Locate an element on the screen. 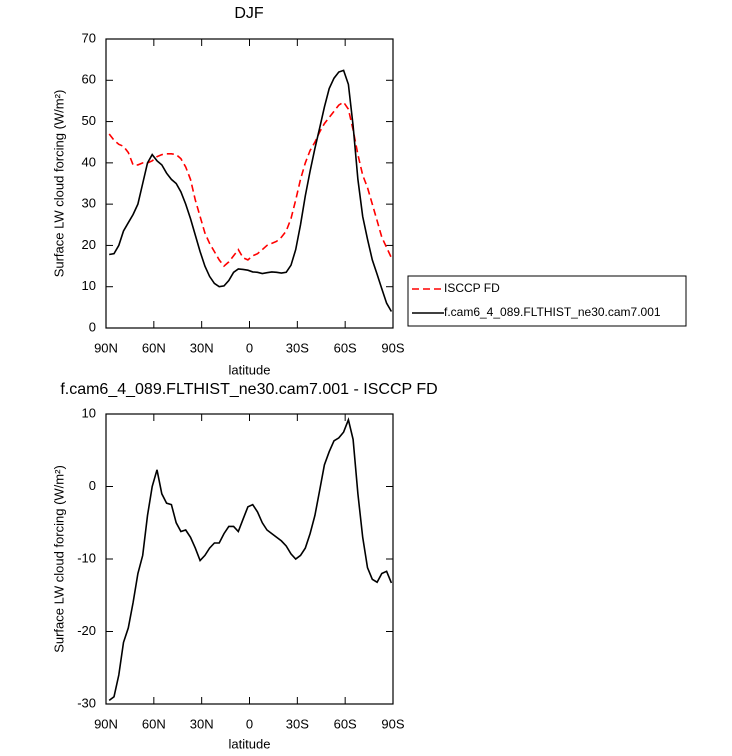 The width and height of the screenshot is (732, 756). chart-title: DJF is located at coordinates (249, 13).